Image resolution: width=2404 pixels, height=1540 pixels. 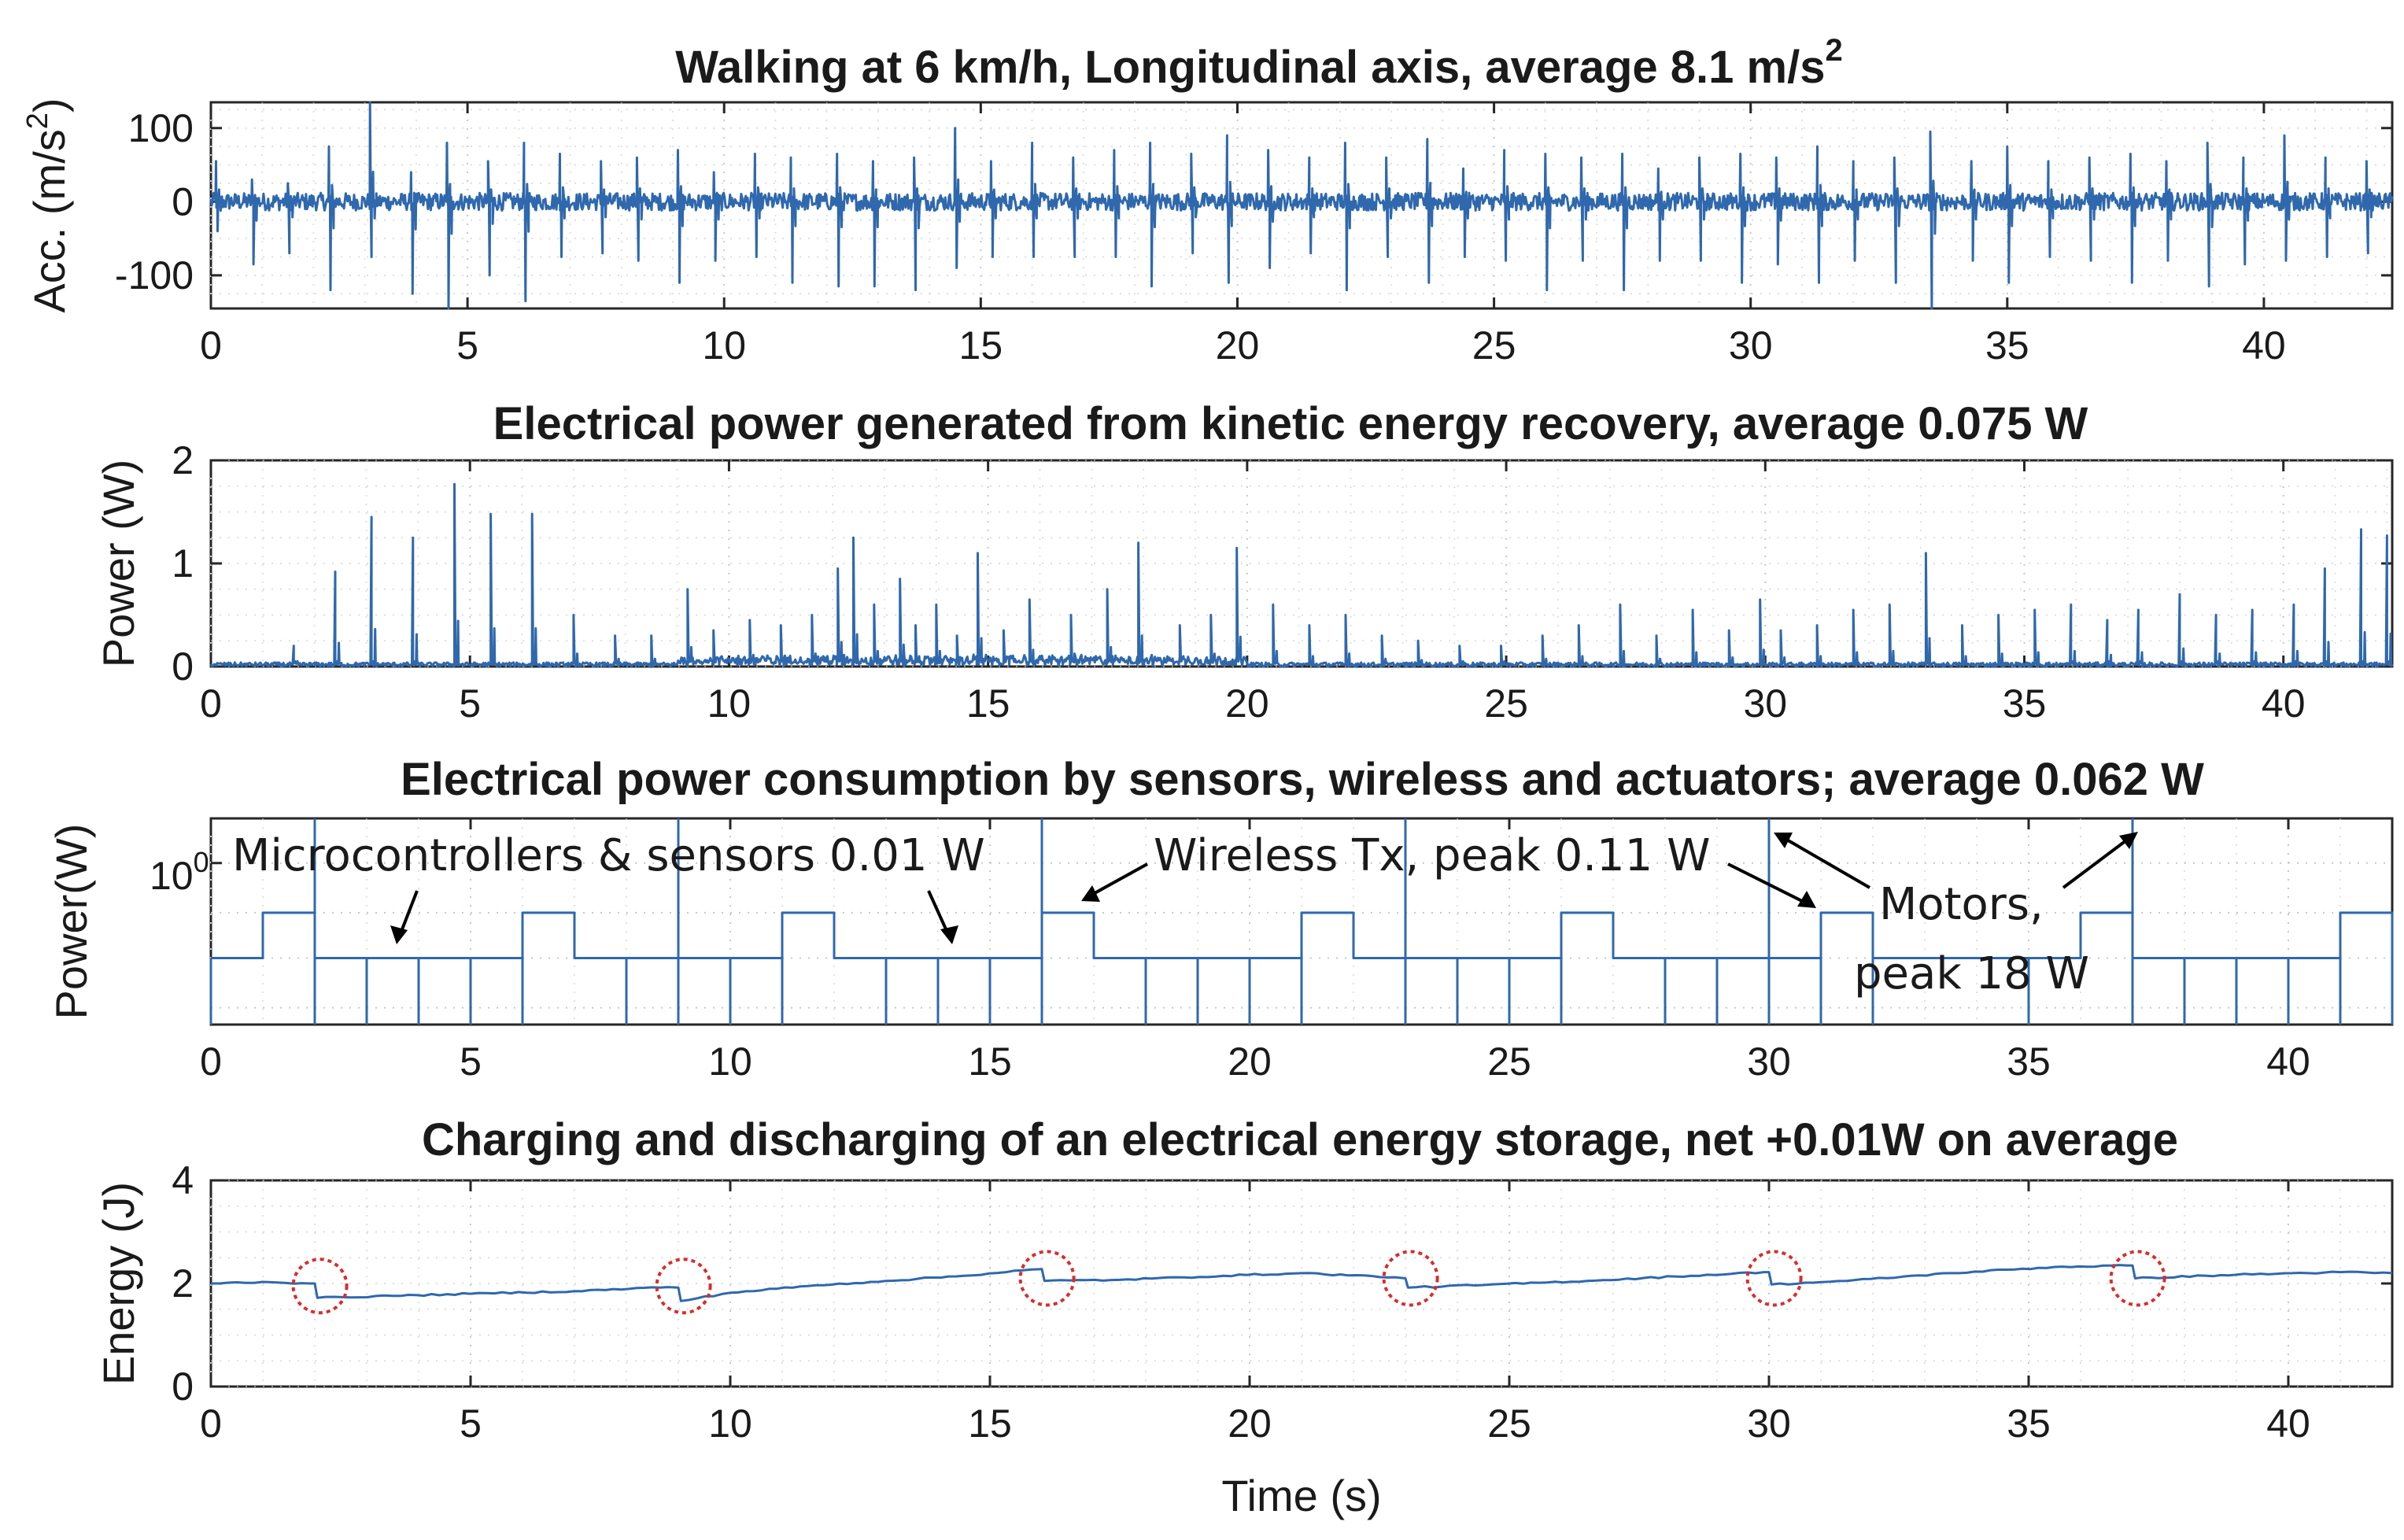 What do you see at coordinates (47, 205) in the screenshot?
I see `acceleration-y-label: Acc. (m/s2)` at bounding box center [47, 205].